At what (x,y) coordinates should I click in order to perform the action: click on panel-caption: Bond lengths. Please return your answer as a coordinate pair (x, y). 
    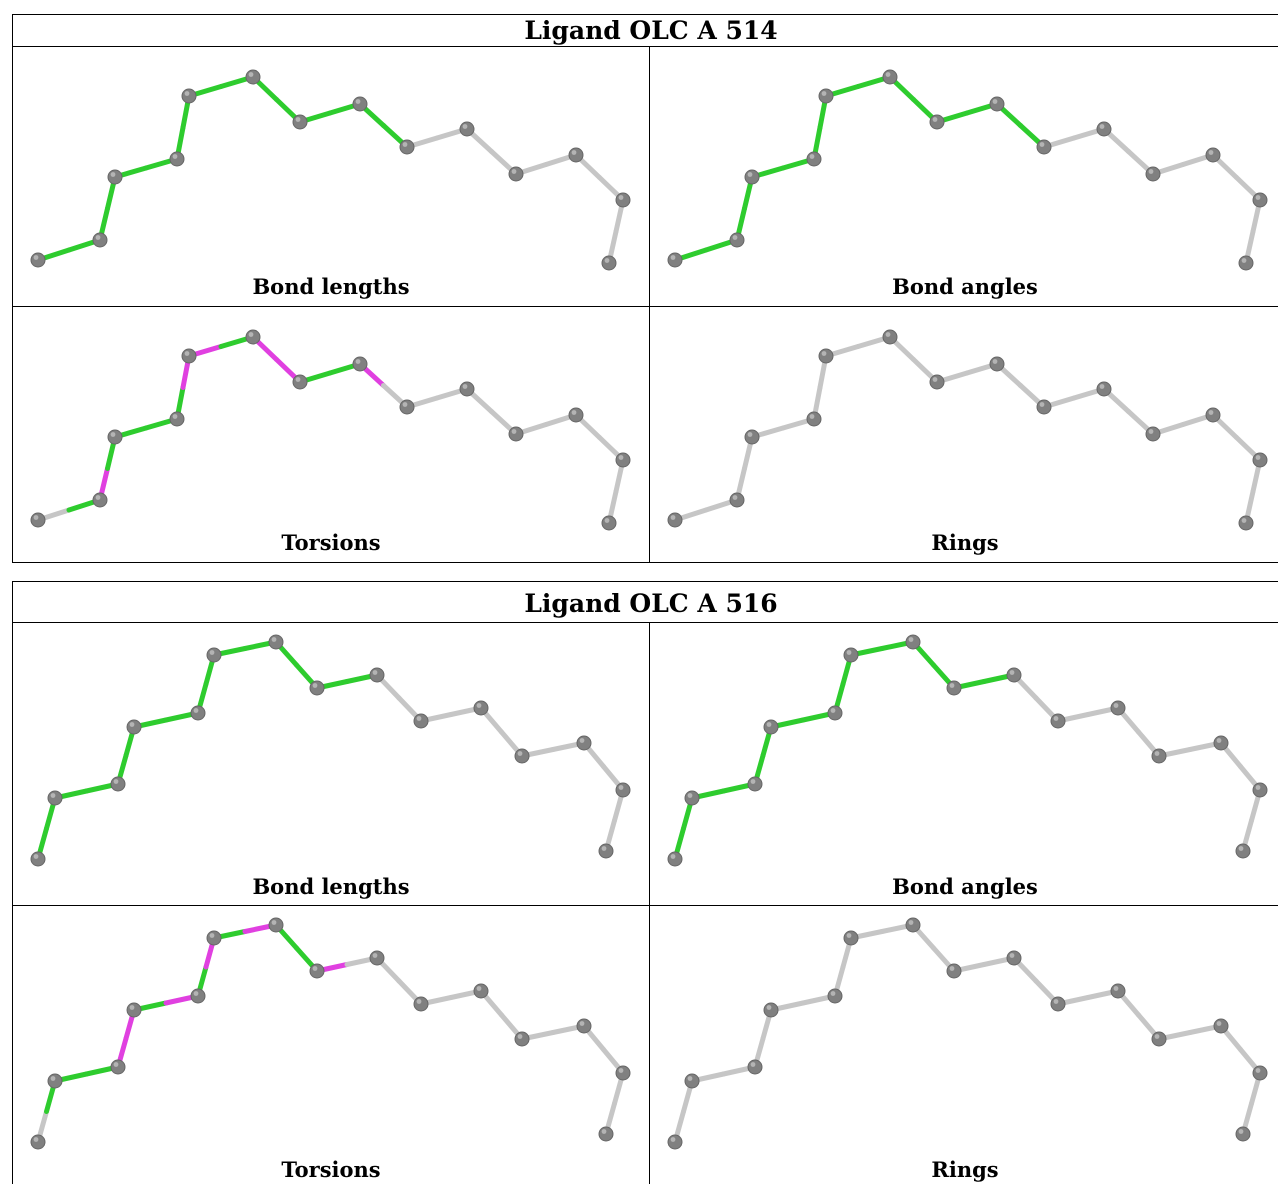
    Looking at the image, I should click on (331, 886).